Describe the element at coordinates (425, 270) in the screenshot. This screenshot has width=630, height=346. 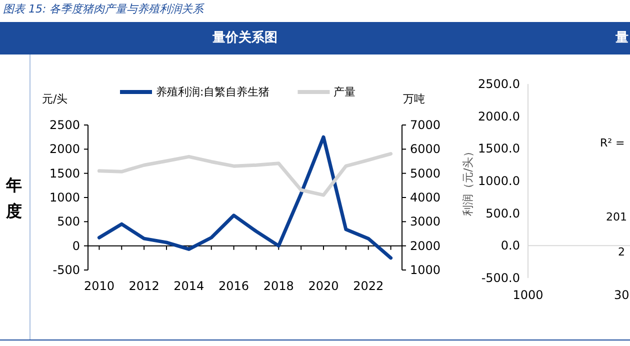
I see `y2-tick-label: 1000` at that location.